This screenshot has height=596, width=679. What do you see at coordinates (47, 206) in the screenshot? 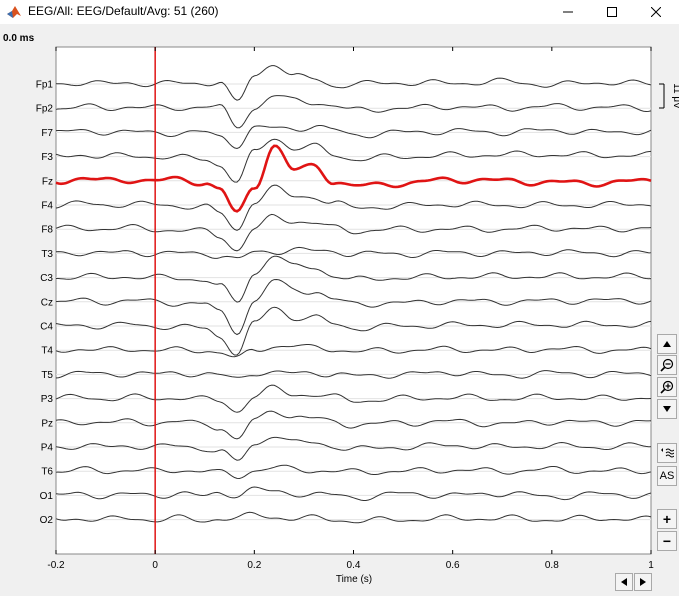
I see `channel-label: F4` at bounding box center [47, 206].